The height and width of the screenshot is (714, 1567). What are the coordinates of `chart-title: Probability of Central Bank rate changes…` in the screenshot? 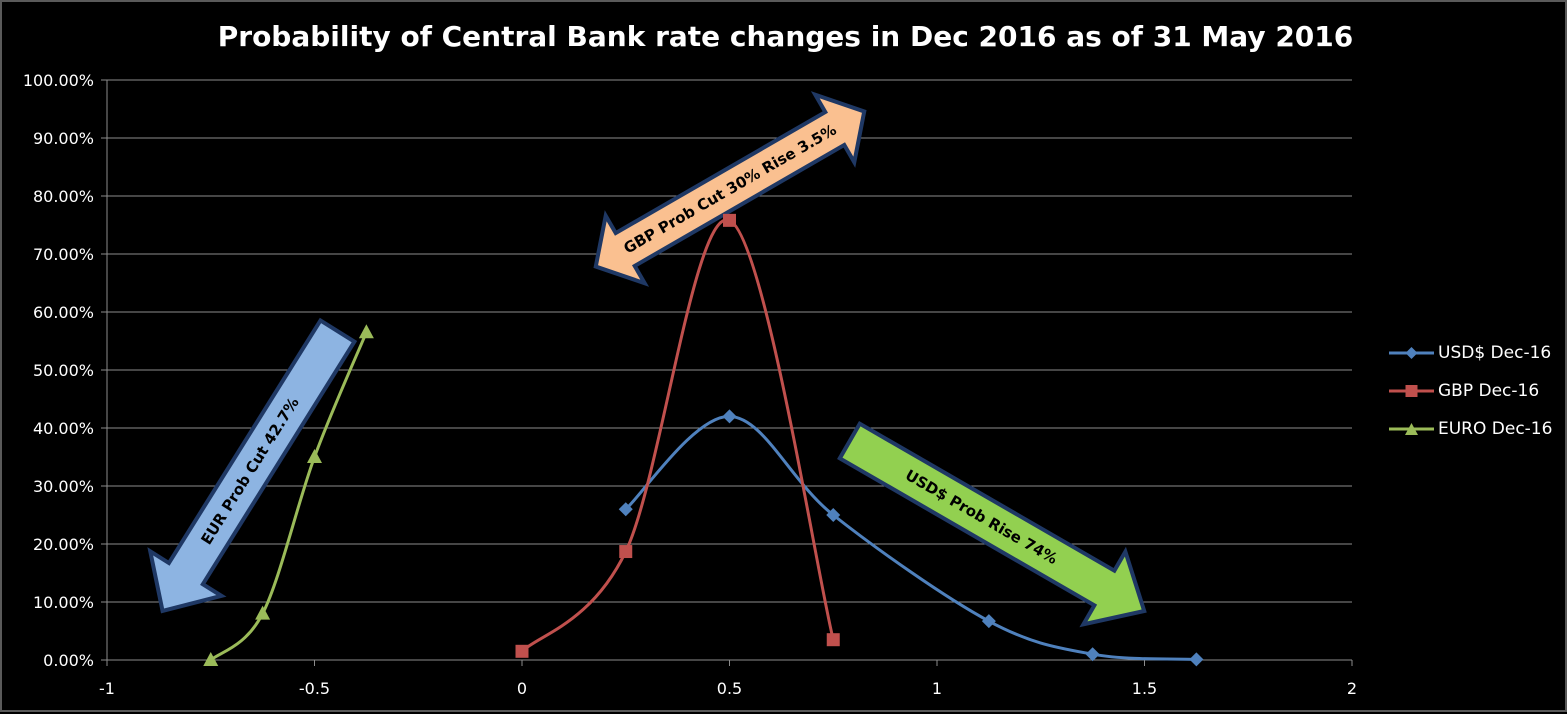 It's located at (785, 36).